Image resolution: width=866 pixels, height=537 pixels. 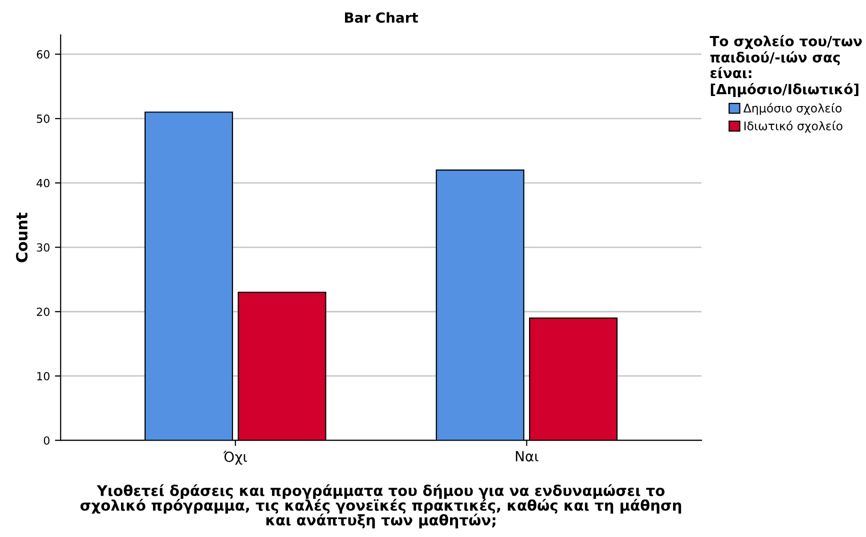 I want to click on y-tick-label: 0, so click(x=47, y=440).